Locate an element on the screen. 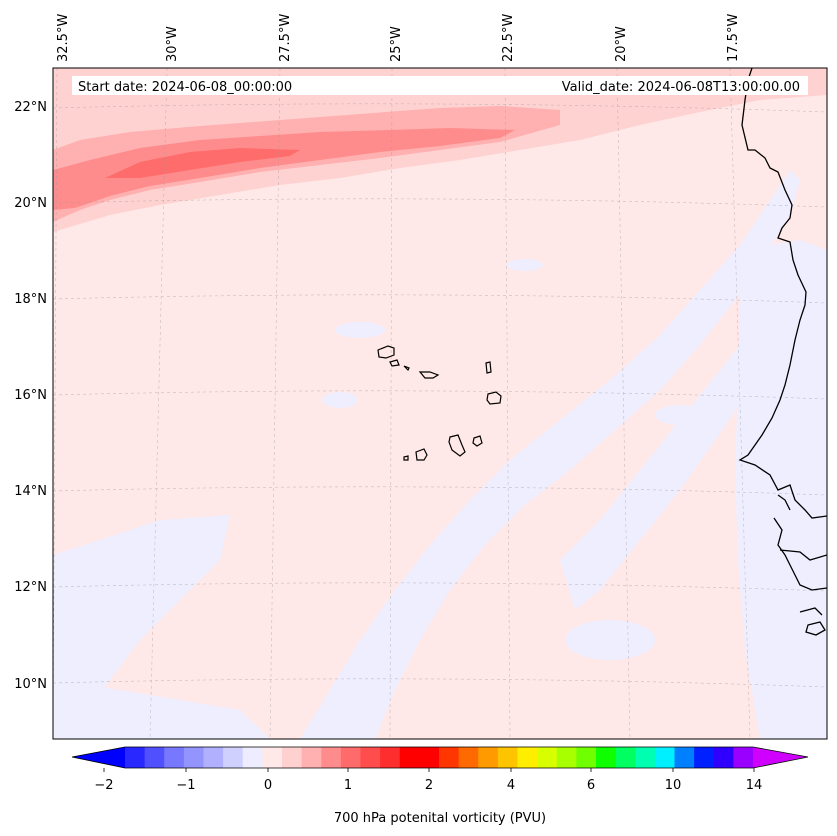  lat-label-14n: 14°N is located at coordinates (30, 491).